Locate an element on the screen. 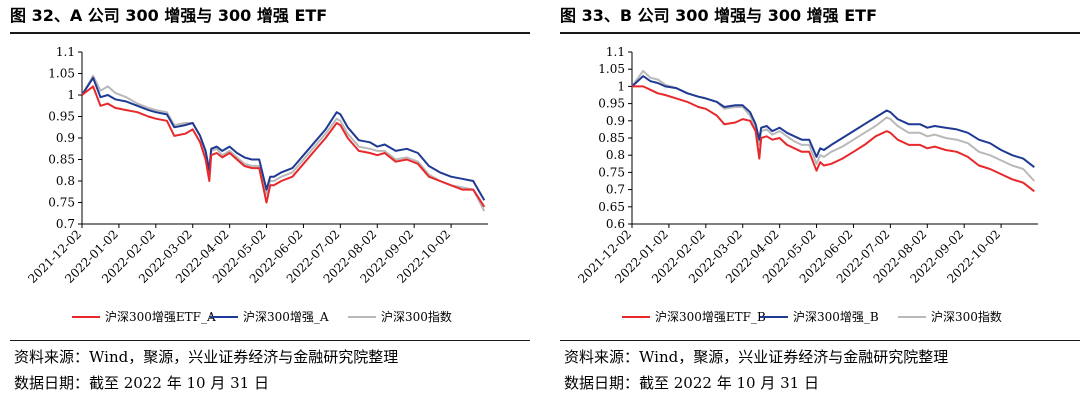  legend-label: 沪深300增强_A is located at coordinates (286, 317).